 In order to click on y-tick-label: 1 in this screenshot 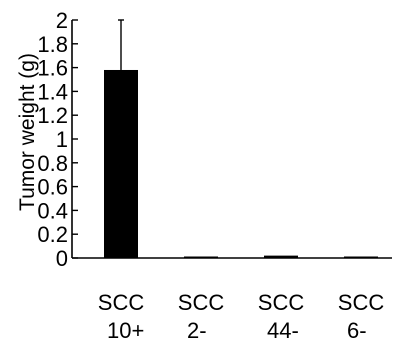, I will do `click(62, 139)`.